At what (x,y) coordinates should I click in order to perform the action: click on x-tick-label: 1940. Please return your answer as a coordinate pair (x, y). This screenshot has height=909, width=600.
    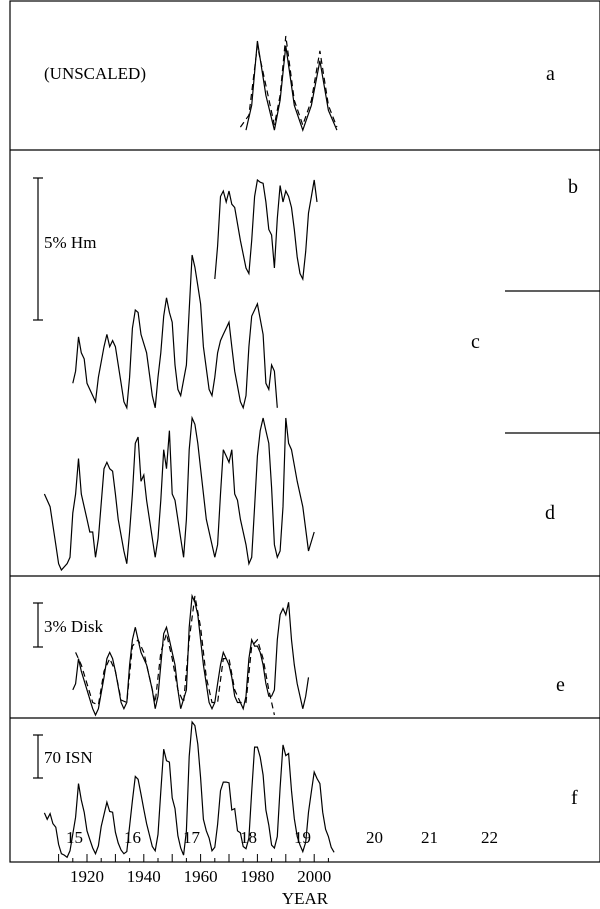
    Looking at the image, I should click on (144, 876).